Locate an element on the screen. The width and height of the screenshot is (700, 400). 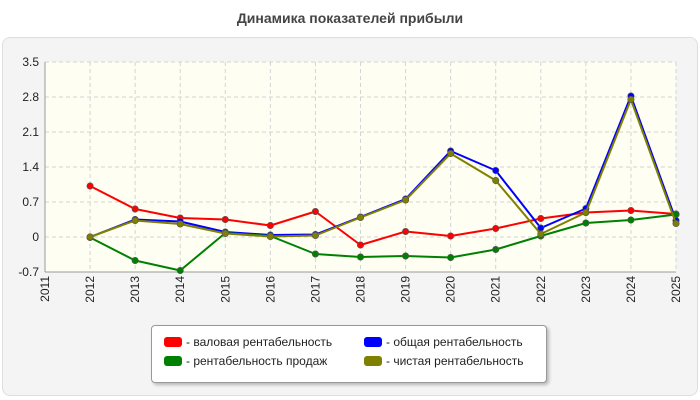
legend-label: - рентабельность продаж is located at coordinates (257, 361).